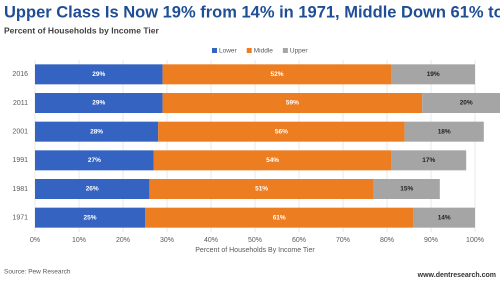 The image size is (500, 281). What do you see at coordinates (255, 250) in the screenshot?
I see `x-axis-title: Percent of Households By Income Tier` at bounding box center [255, 250].